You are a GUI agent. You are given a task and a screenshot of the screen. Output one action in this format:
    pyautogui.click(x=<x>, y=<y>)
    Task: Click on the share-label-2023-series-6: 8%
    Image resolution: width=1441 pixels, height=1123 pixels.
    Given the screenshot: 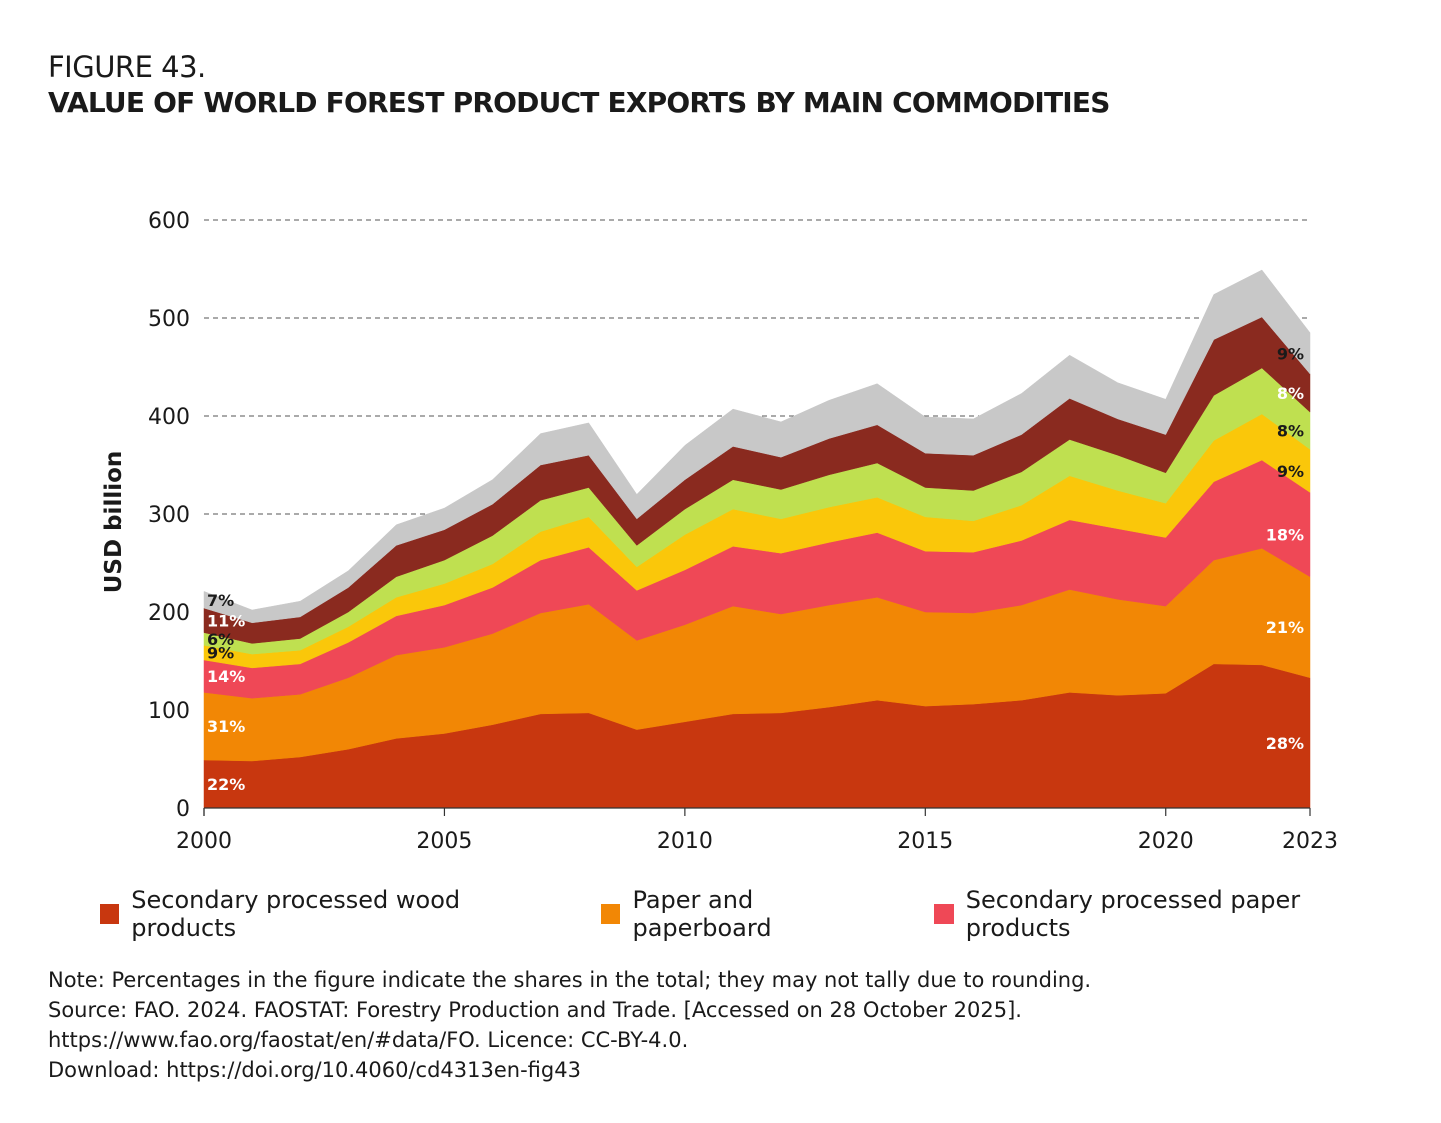 What is the action you would take?
    pyautogui.click(x=1290, y=393)
    